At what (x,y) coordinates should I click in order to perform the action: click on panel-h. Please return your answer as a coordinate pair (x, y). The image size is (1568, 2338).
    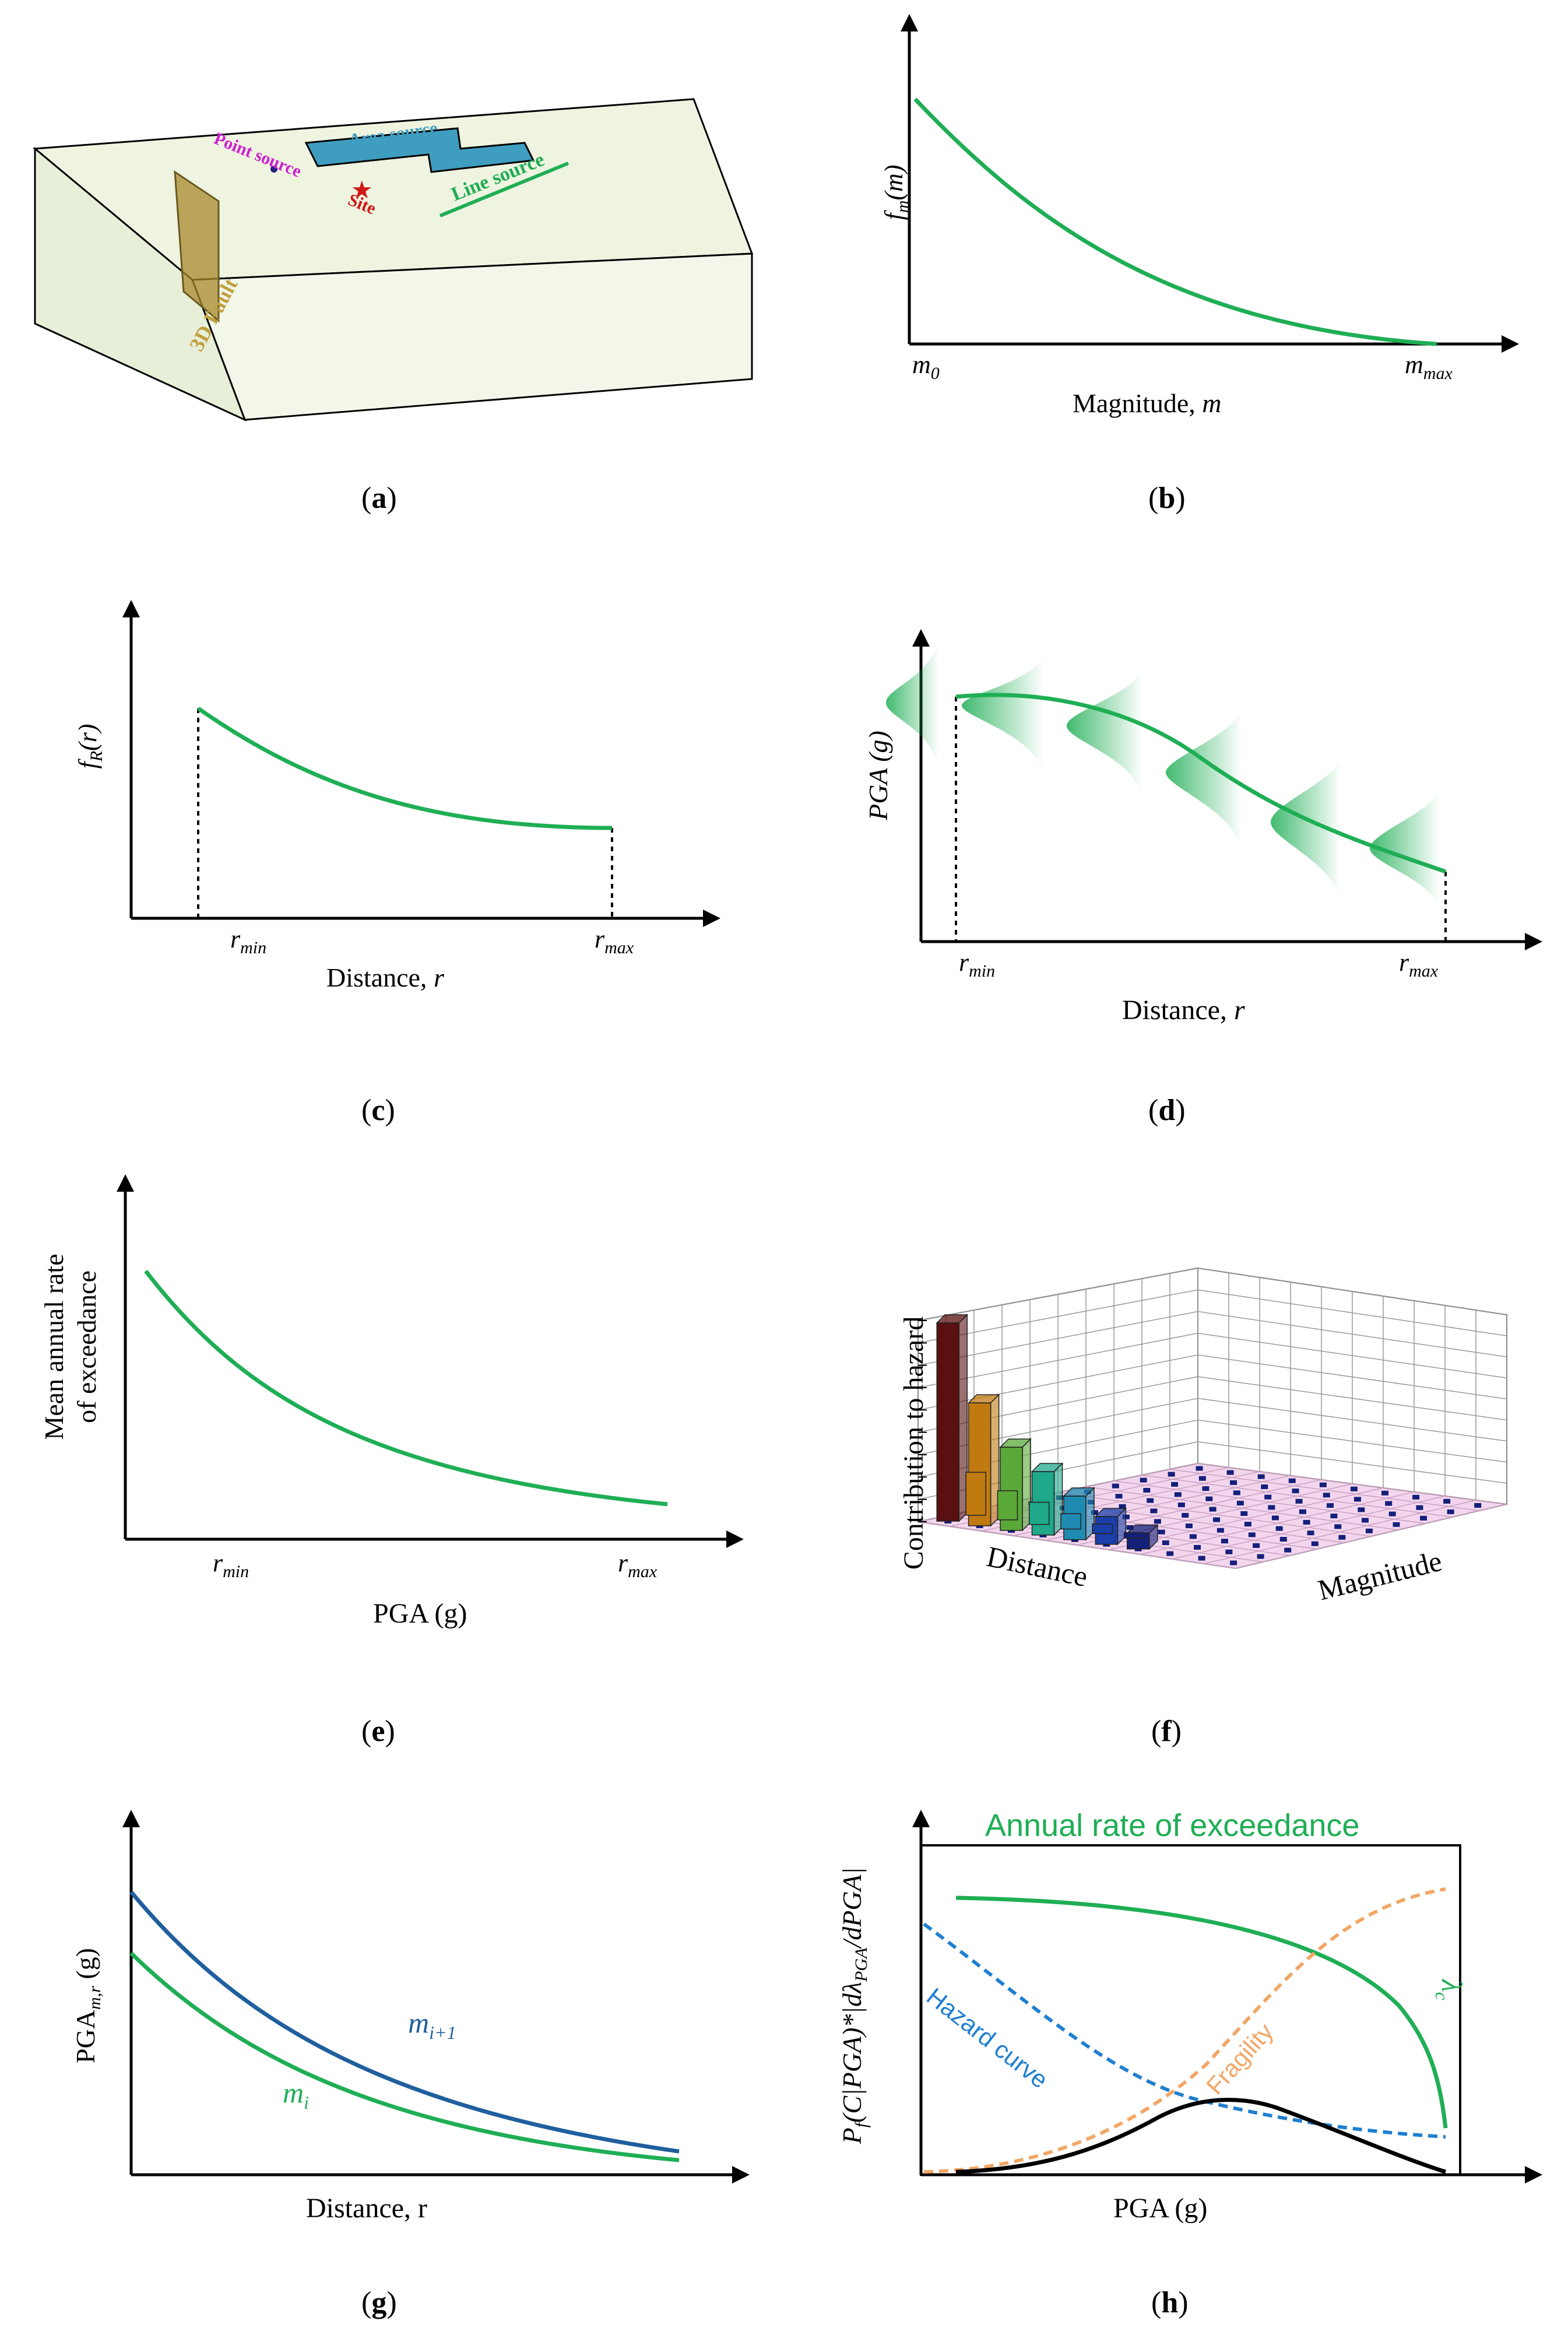
    Looking at the image, I should click on (1227, 1996).